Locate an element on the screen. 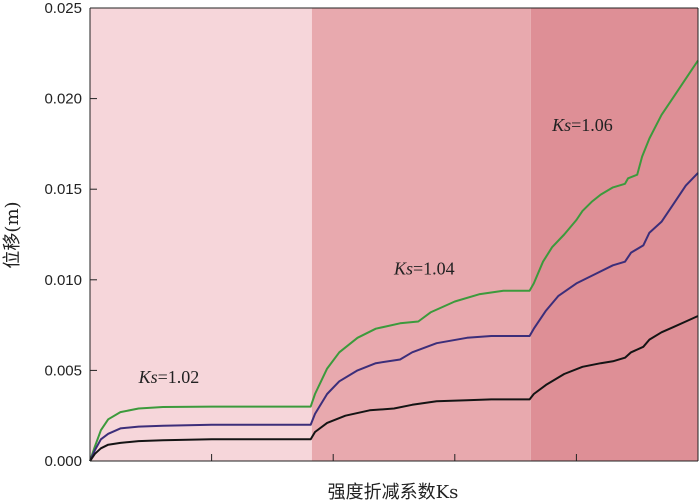 Image resolution: width=700 pixels, height=504 pixels. y-tick-label: 0.000 is located at coordinates (63, 461).